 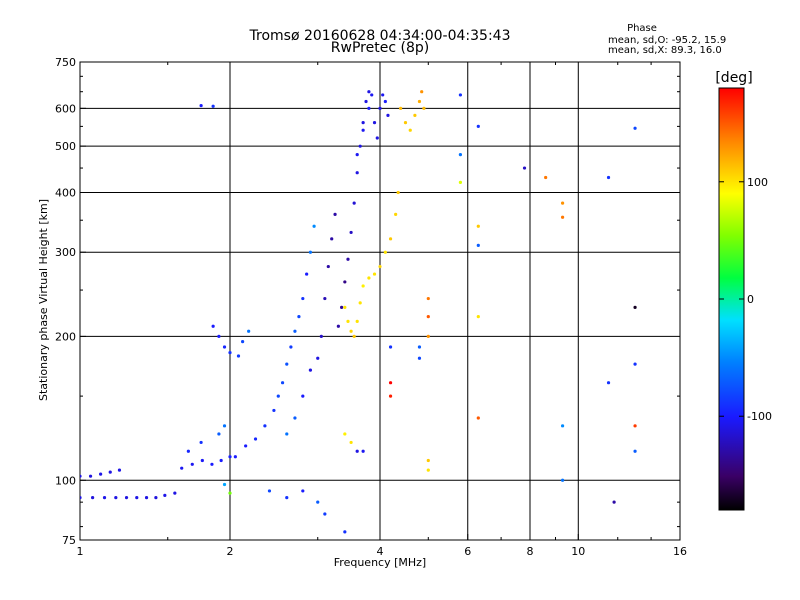 I want to click on info-heading: Phase, so click(x=642, y=28).